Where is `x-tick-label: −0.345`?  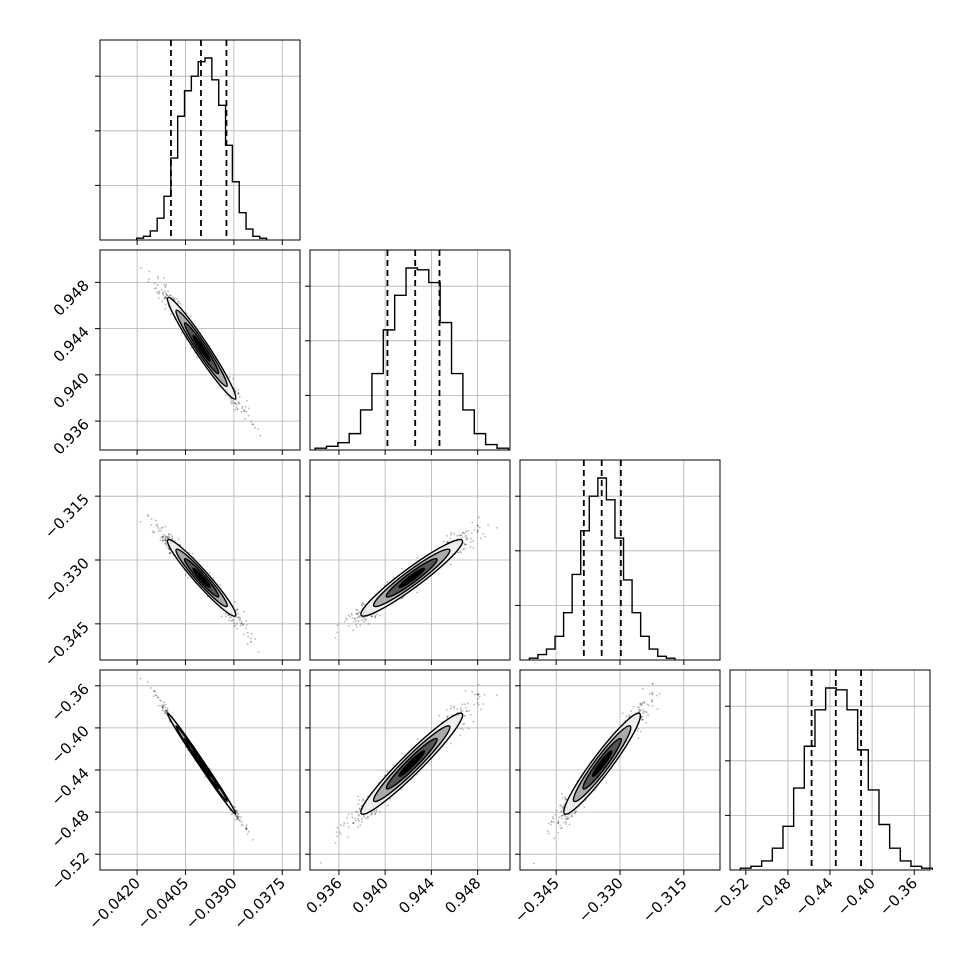
x-tick-label: −0.345 is located at coordinates (537, 900).